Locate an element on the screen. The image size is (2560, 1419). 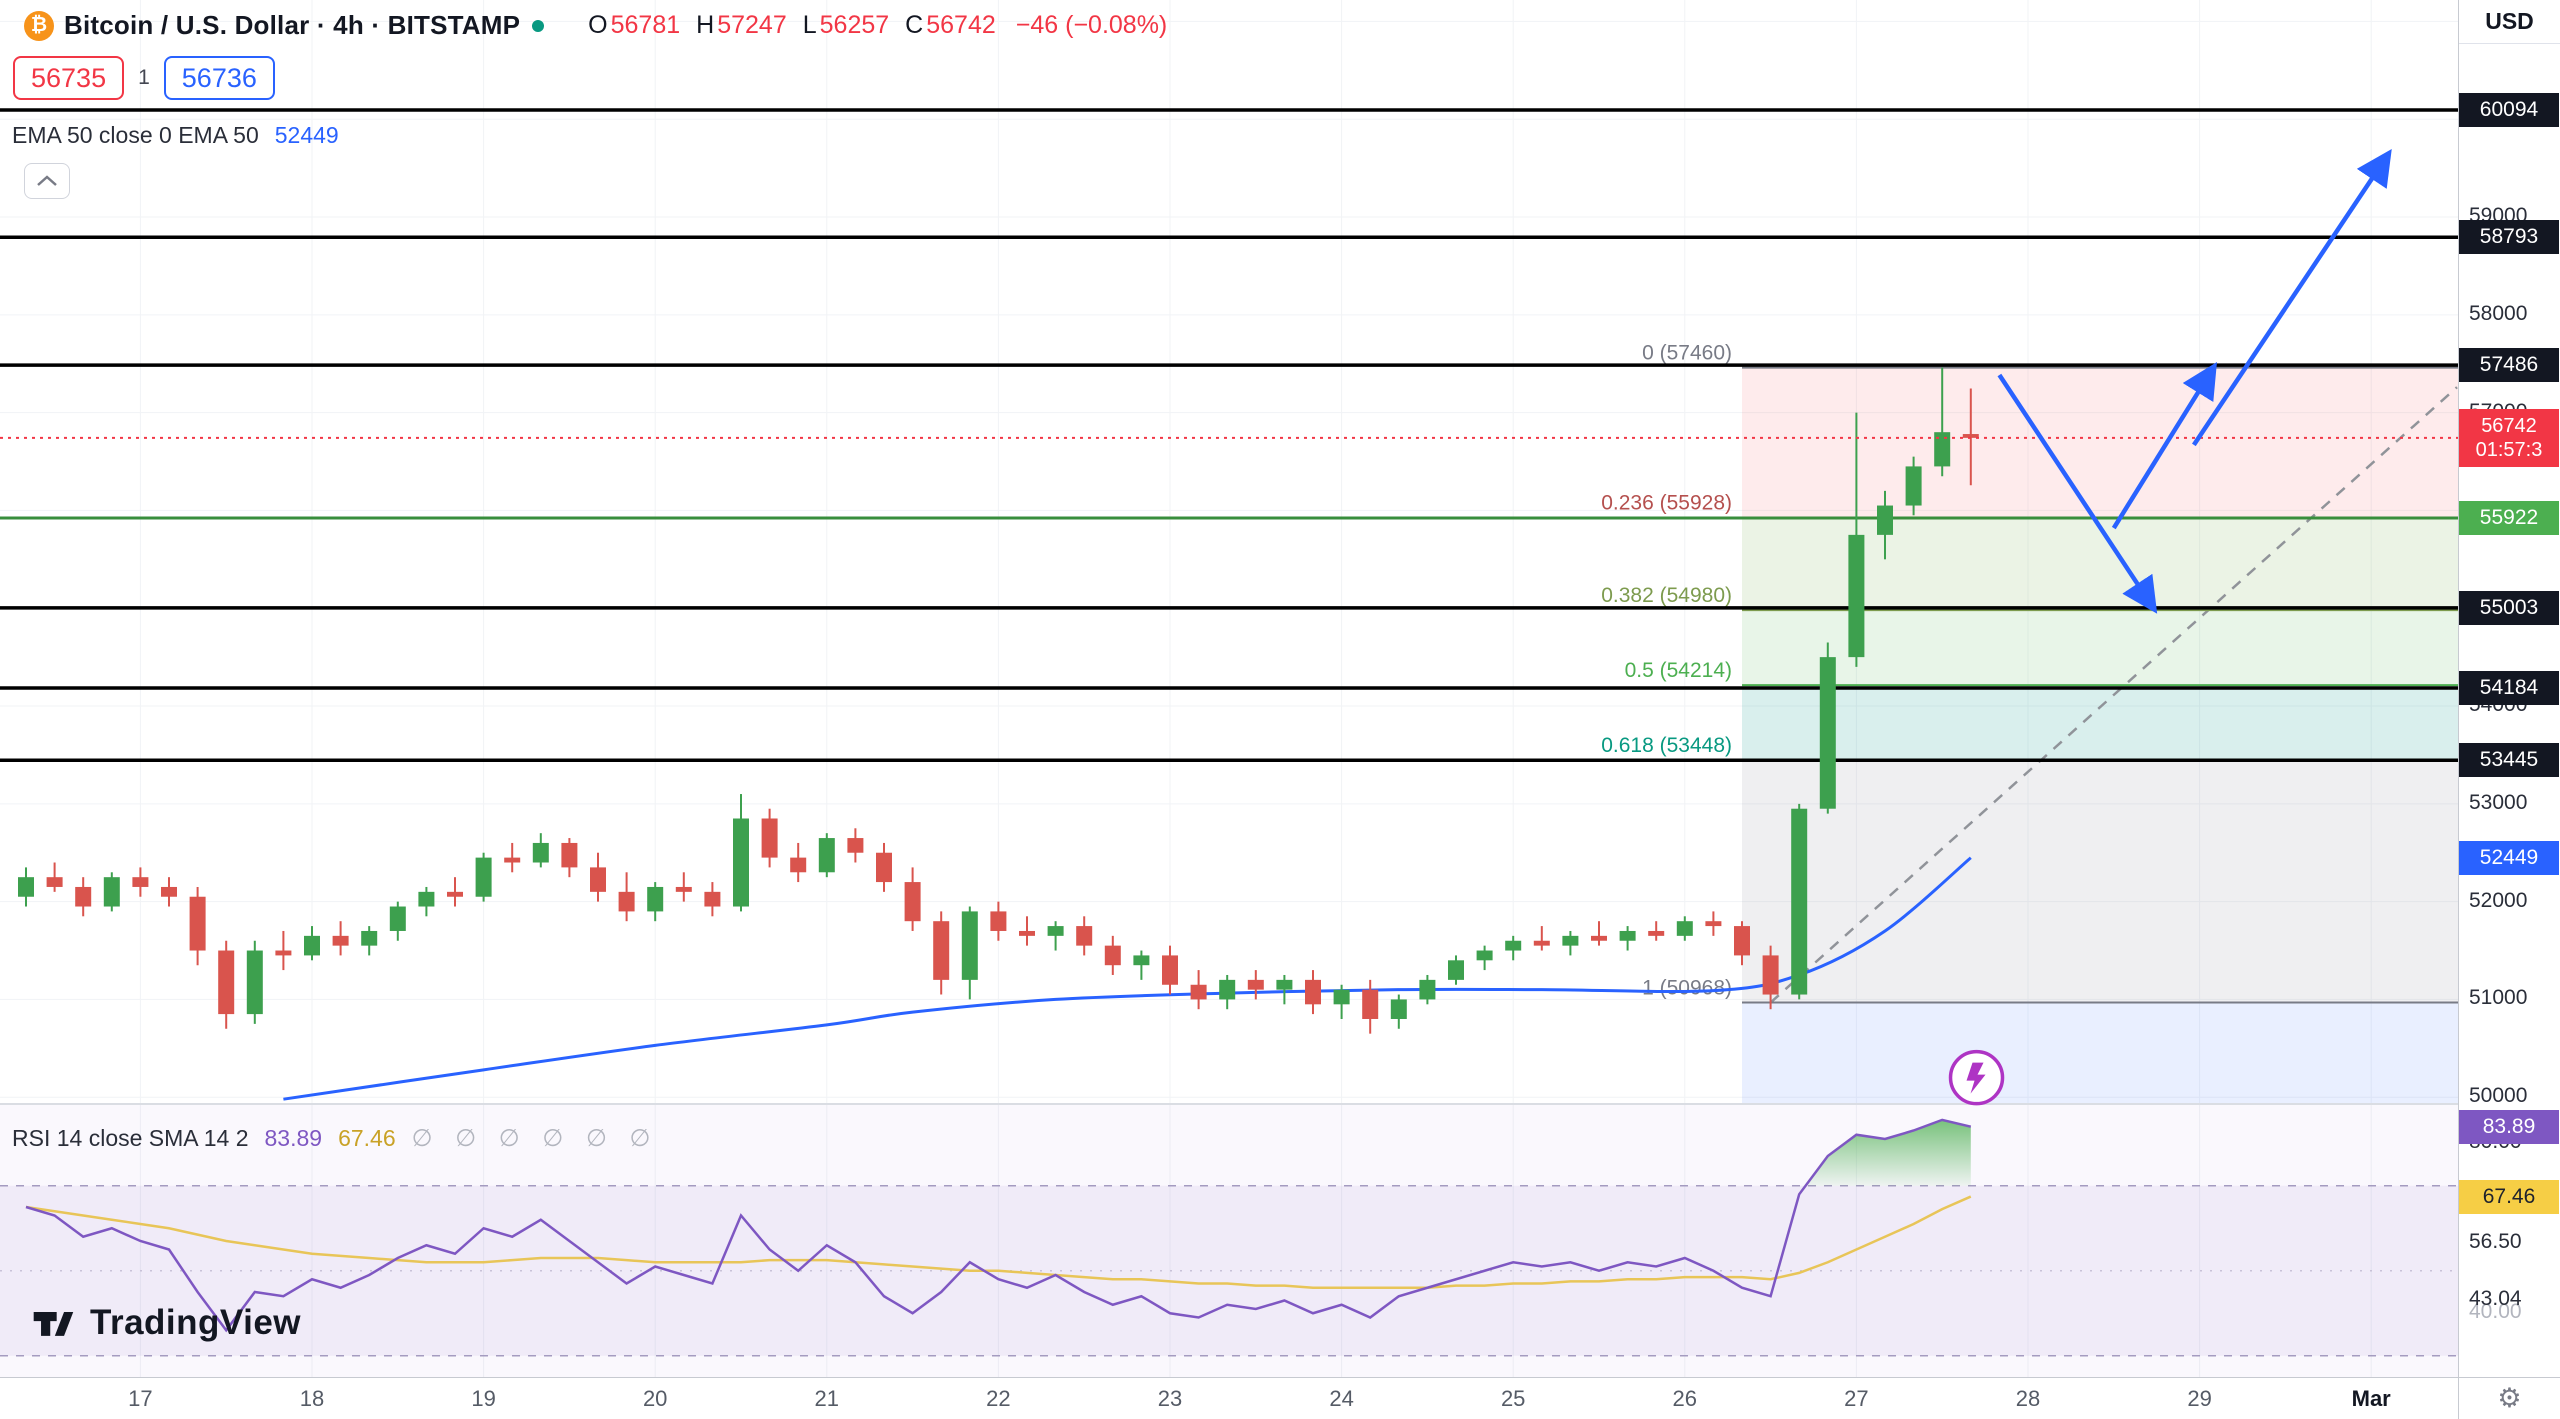
ema-indicator-legend: EMA 50 close 0 EMA 50 52449 is located at coordinates (175, 135).